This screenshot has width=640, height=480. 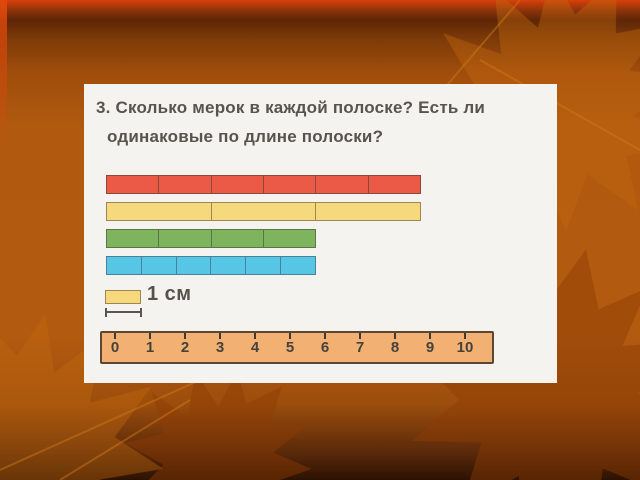 I want to click on unit-sample-swatch, so click(x=123, y=297).